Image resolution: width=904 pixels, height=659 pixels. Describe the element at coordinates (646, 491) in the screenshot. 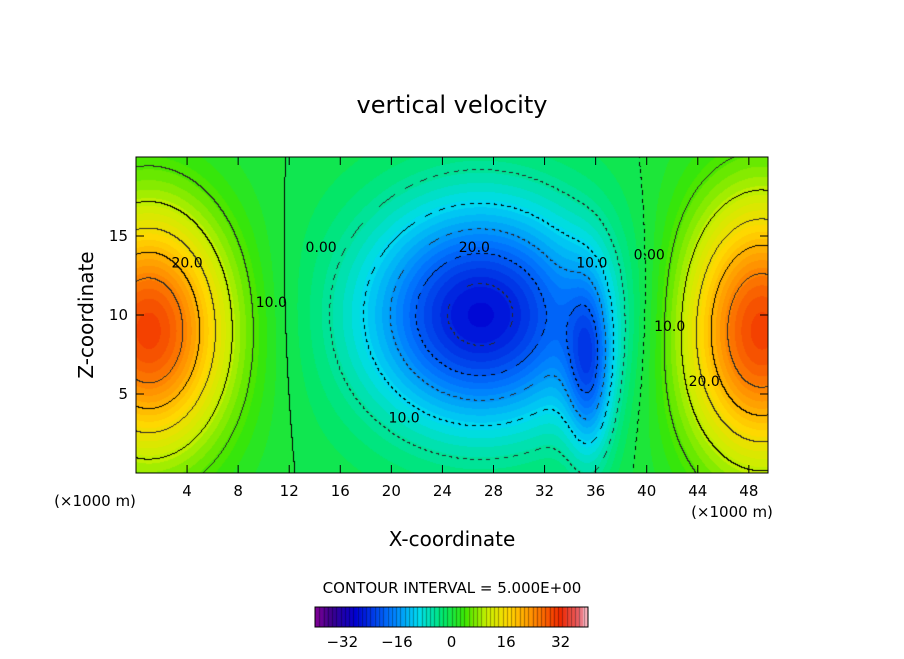

I see `x-tick-label: 40` at that location.